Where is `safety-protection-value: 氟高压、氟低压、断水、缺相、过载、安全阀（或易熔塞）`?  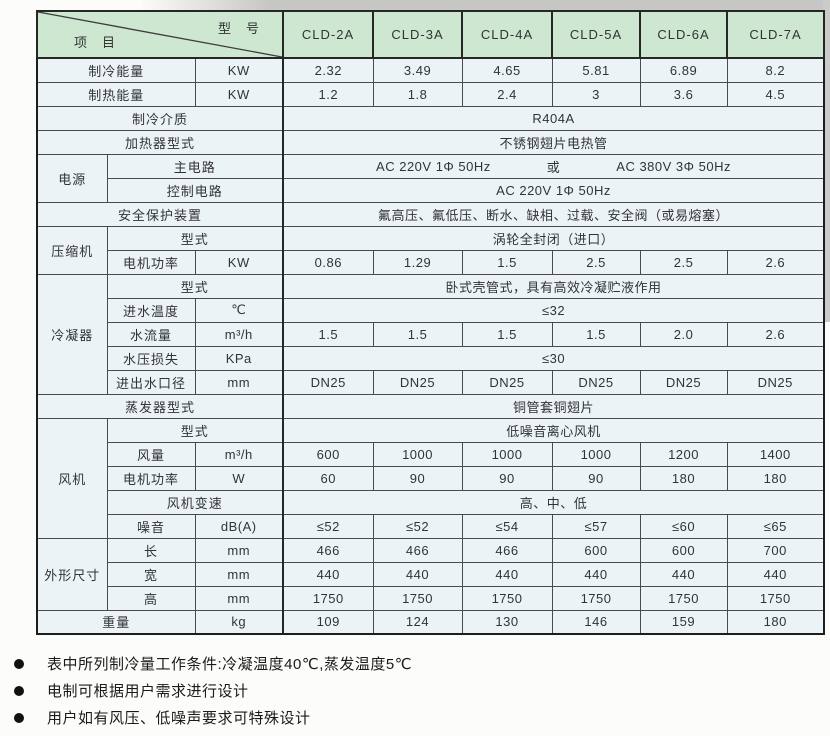
safety-protection-value: 氟高压、氟低压、断水、缺相、过载、安全阀（或易熔塞） is located at coordinates (553, 214).